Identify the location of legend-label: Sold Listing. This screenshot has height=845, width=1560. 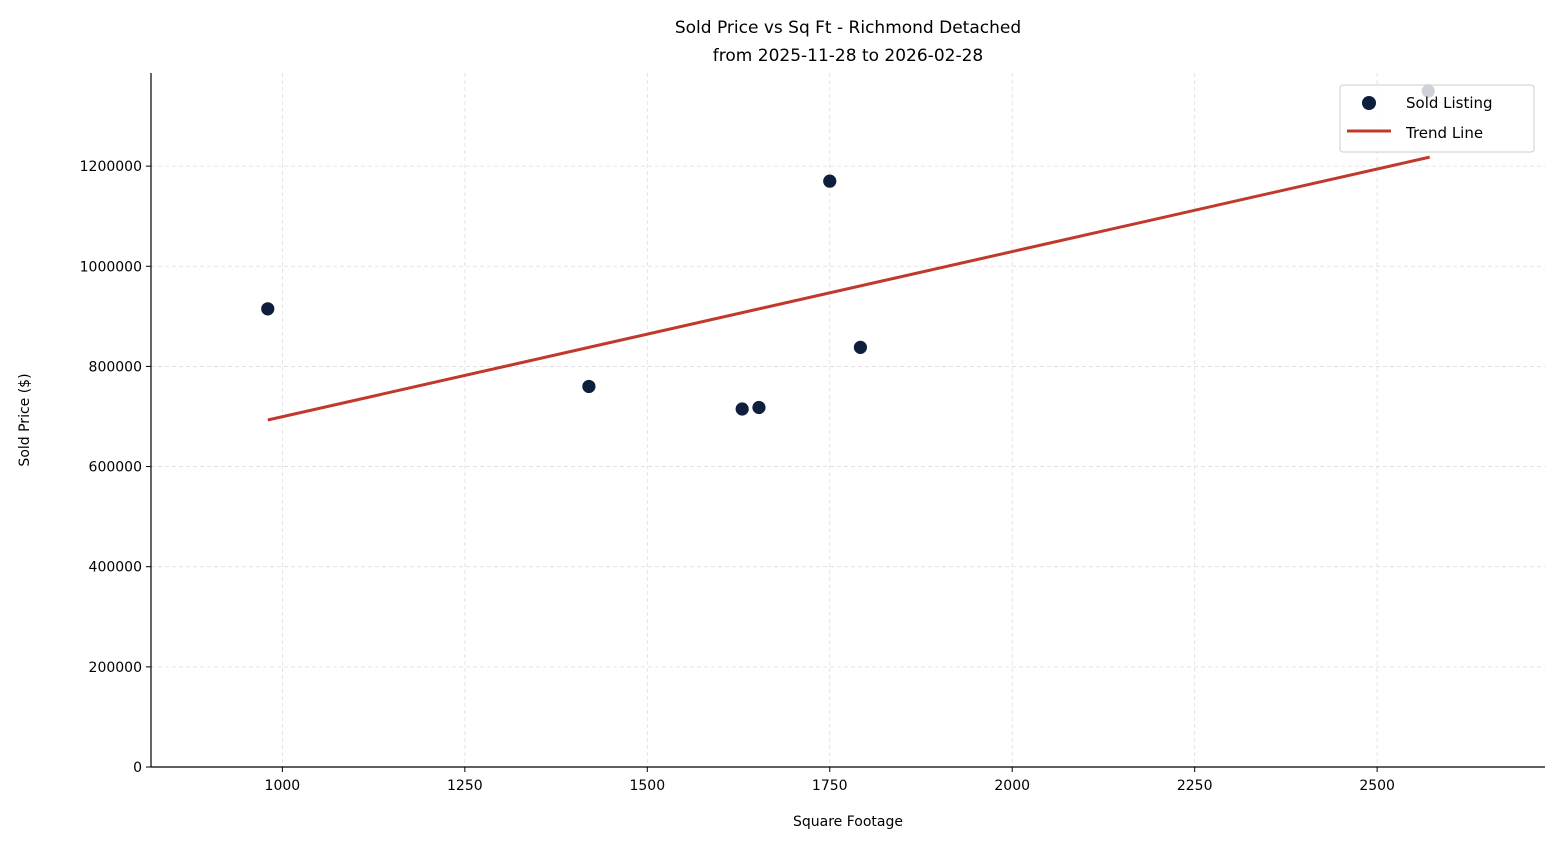
(1449, 103).